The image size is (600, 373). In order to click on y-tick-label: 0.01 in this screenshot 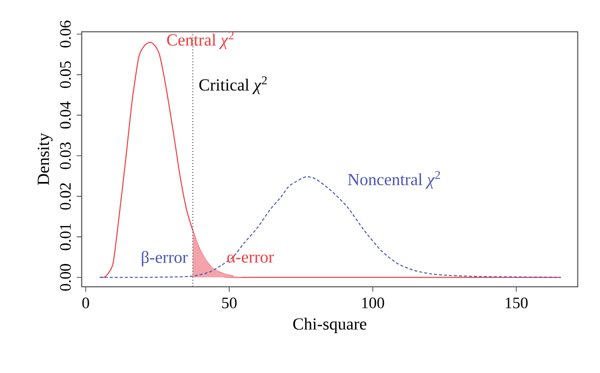, I will do `click(65, 237)`.